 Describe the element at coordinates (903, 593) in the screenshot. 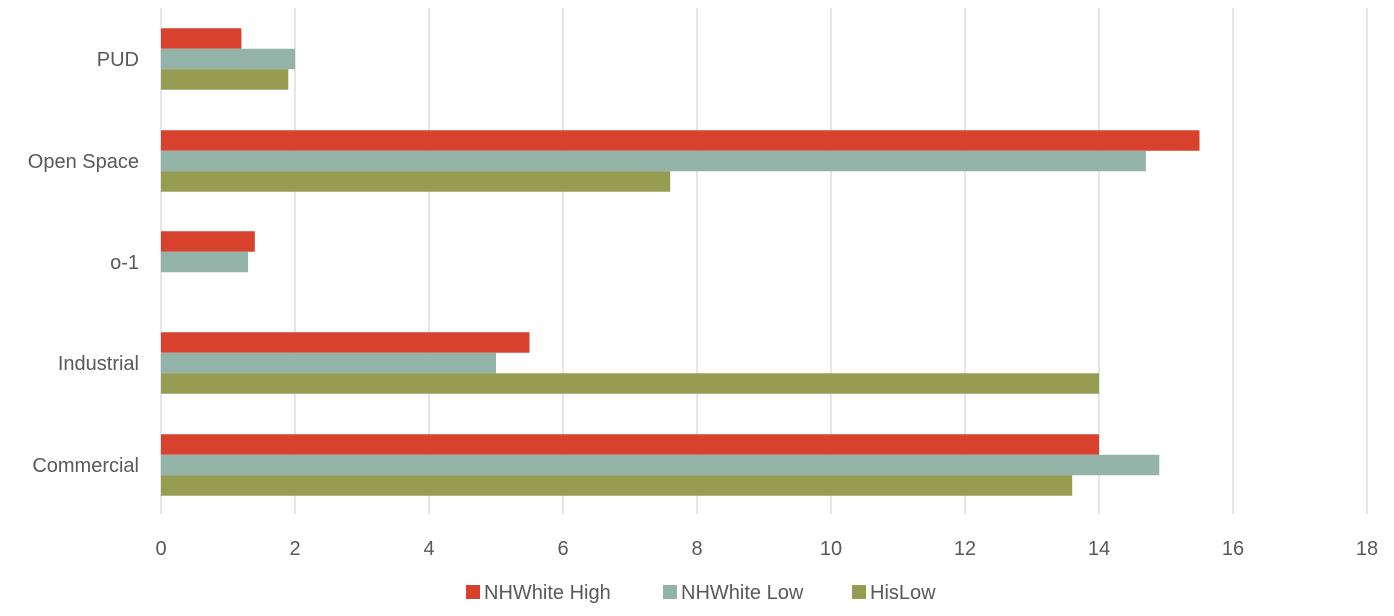

I see `legend-label: HisLow` at that location.